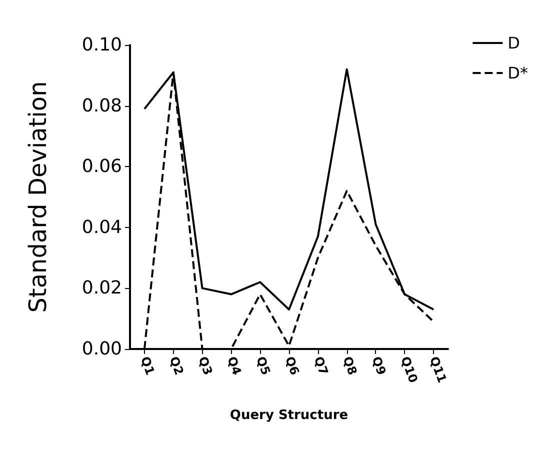 The width and height of the screenshot is (543, 449). Describe the element at coordinates (264, 365) in the screenshot. I see `x-tick-label: Q5` at that location.